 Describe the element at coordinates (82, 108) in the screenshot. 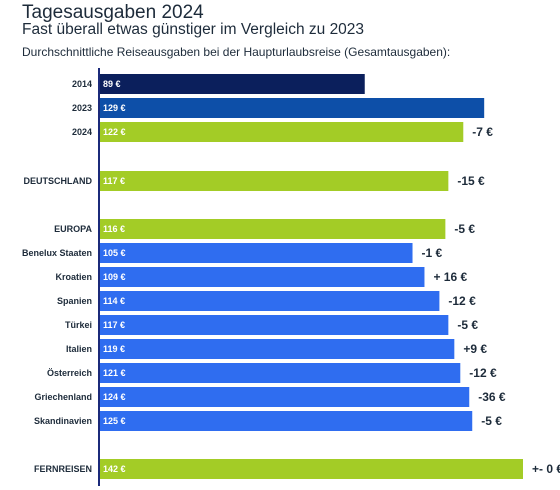

I see `category-label: 2023` at that location.